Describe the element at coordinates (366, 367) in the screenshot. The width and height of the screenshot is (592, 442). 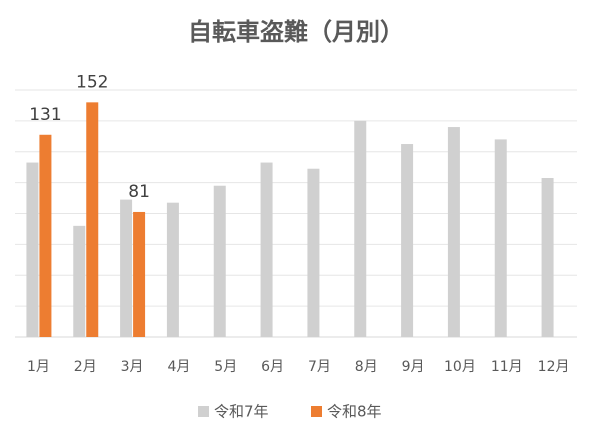
I see `x-tick-label: 8月` at that location.